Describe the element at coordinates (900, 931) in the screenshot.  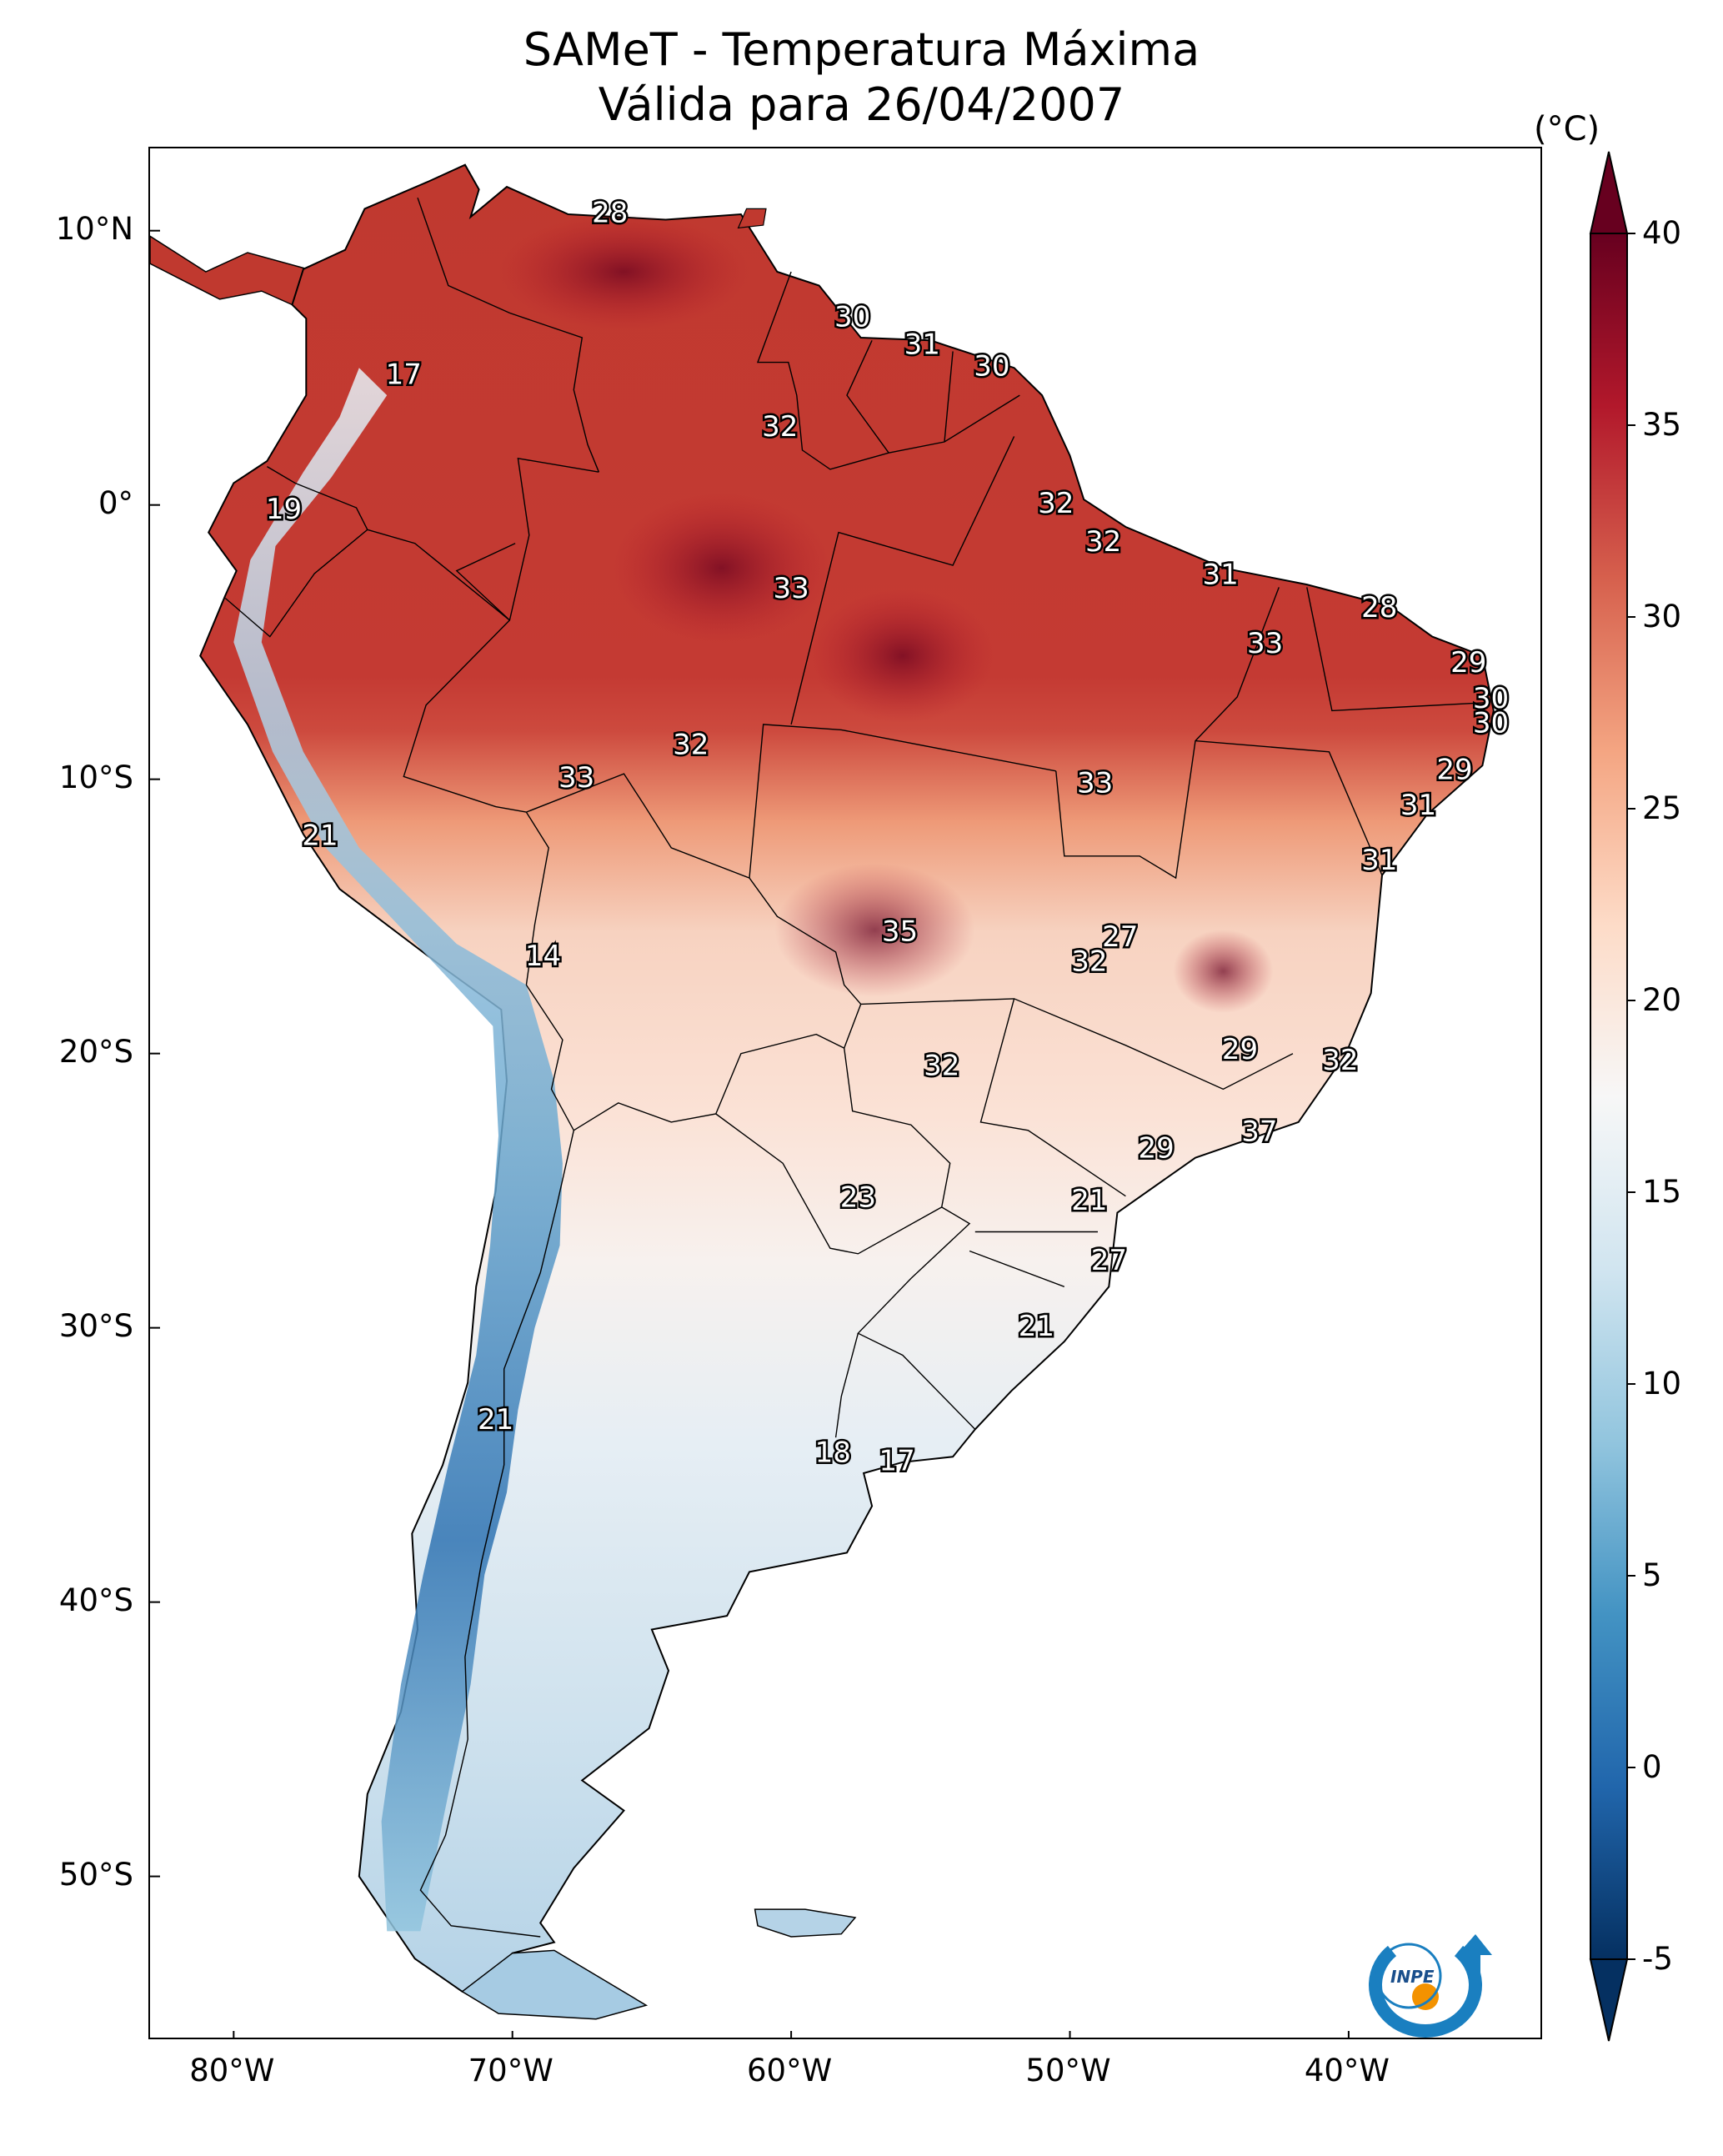
I see `station-value-label: 35` at that location.